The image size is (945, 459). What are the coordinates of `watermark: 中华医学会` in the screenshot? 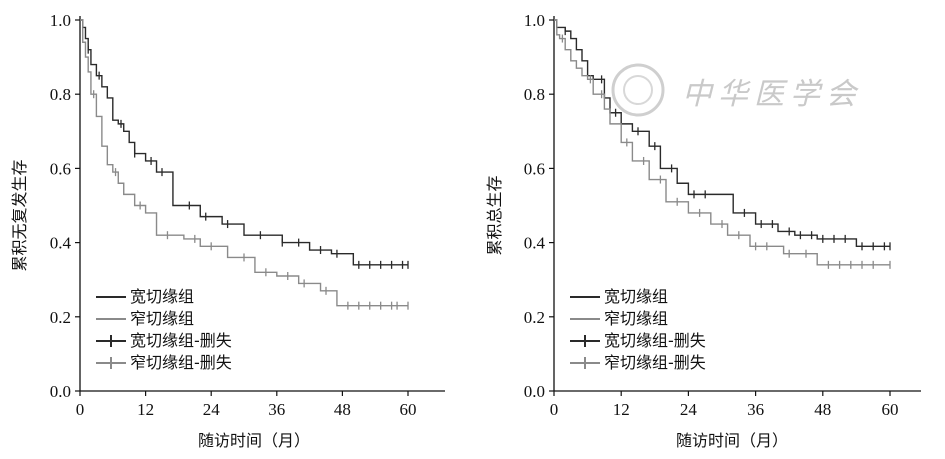 It's located at (736, 90).